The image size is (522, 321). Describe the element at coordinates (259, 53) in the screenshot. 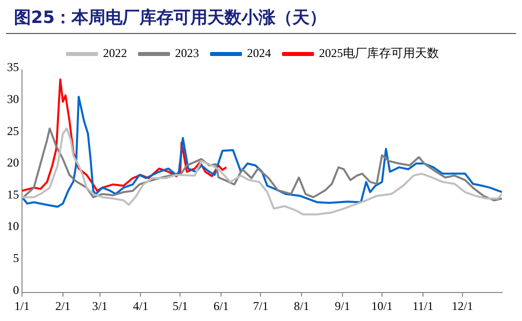

I see `legend-label: 2024` at that location.